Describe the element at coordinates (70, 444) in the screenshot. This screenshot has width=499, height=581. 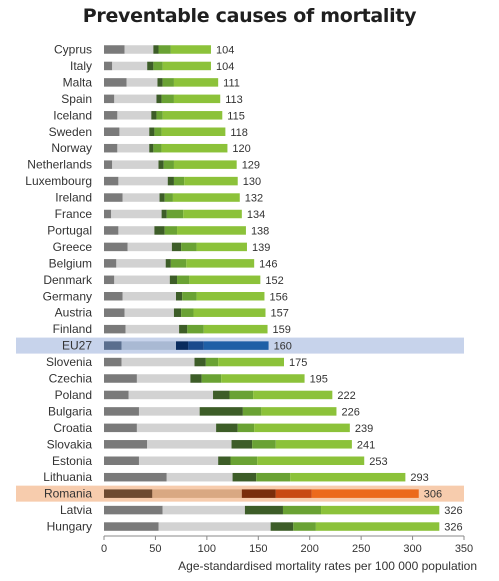
I see `category-label-slovakia: Slovakia` at that location.